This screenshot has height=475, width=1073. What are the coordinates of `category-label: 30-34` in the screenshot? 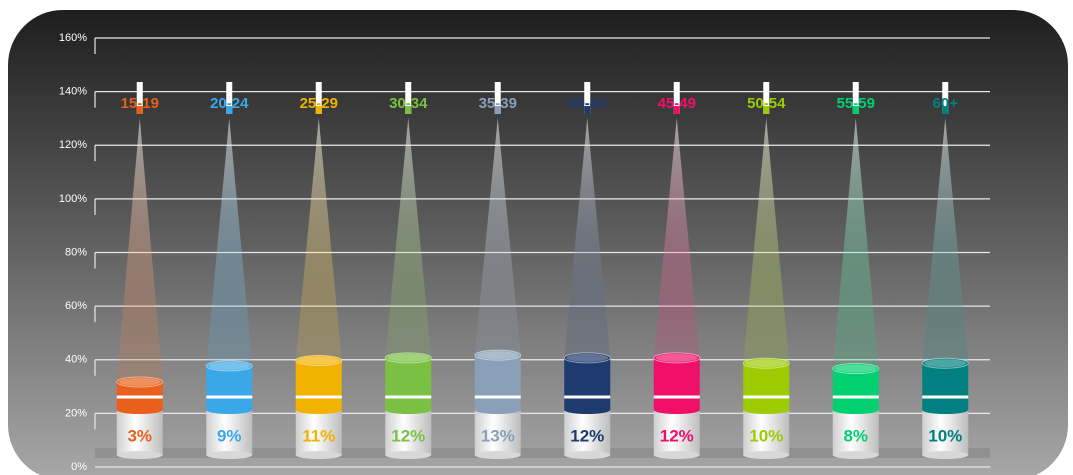 It's located at (408, 103).